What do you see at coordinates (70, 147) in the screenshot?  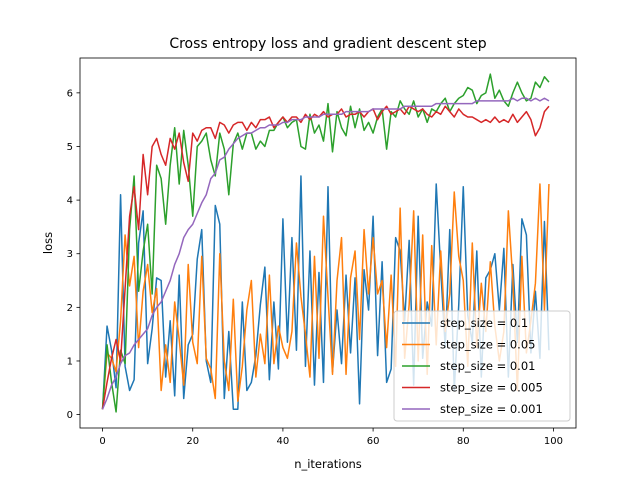 I see `y-tick-label: 5` at bounding box center [70, 147].